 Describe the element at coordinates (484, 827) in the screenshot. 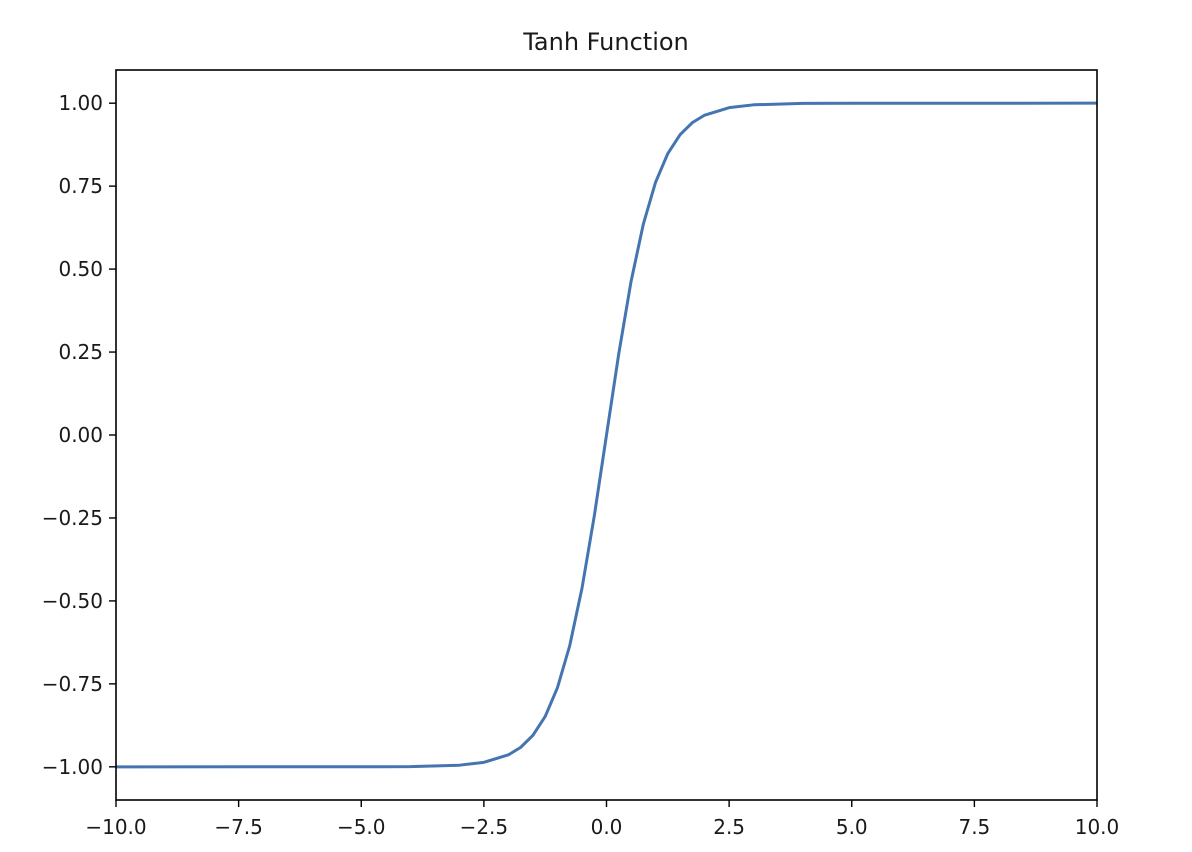

I see `x-tick-label: −2.5` at that location.